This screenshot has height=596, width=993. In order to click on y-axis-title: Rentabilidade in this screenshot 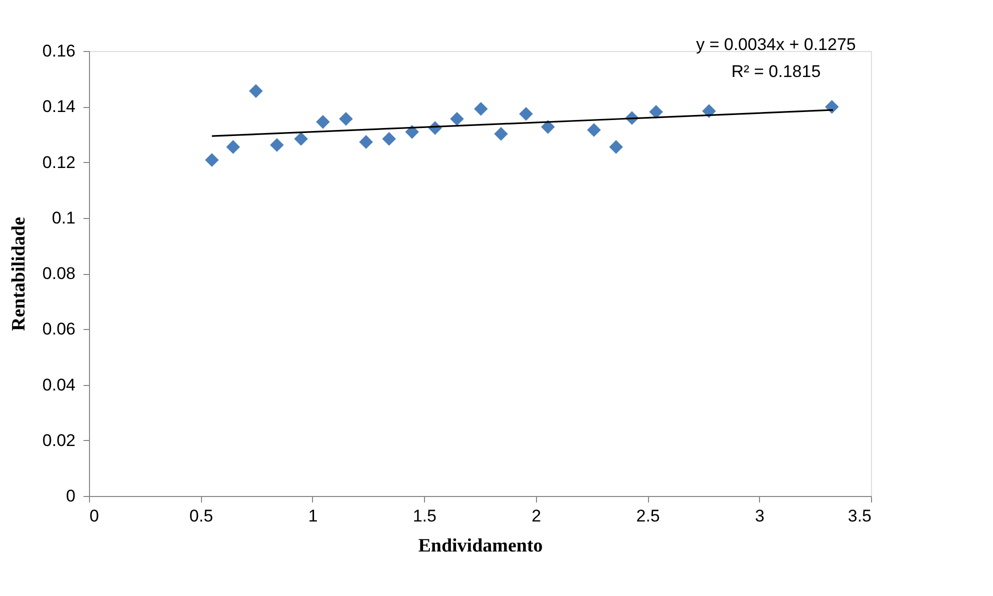, I will do `click(19, 274)`.